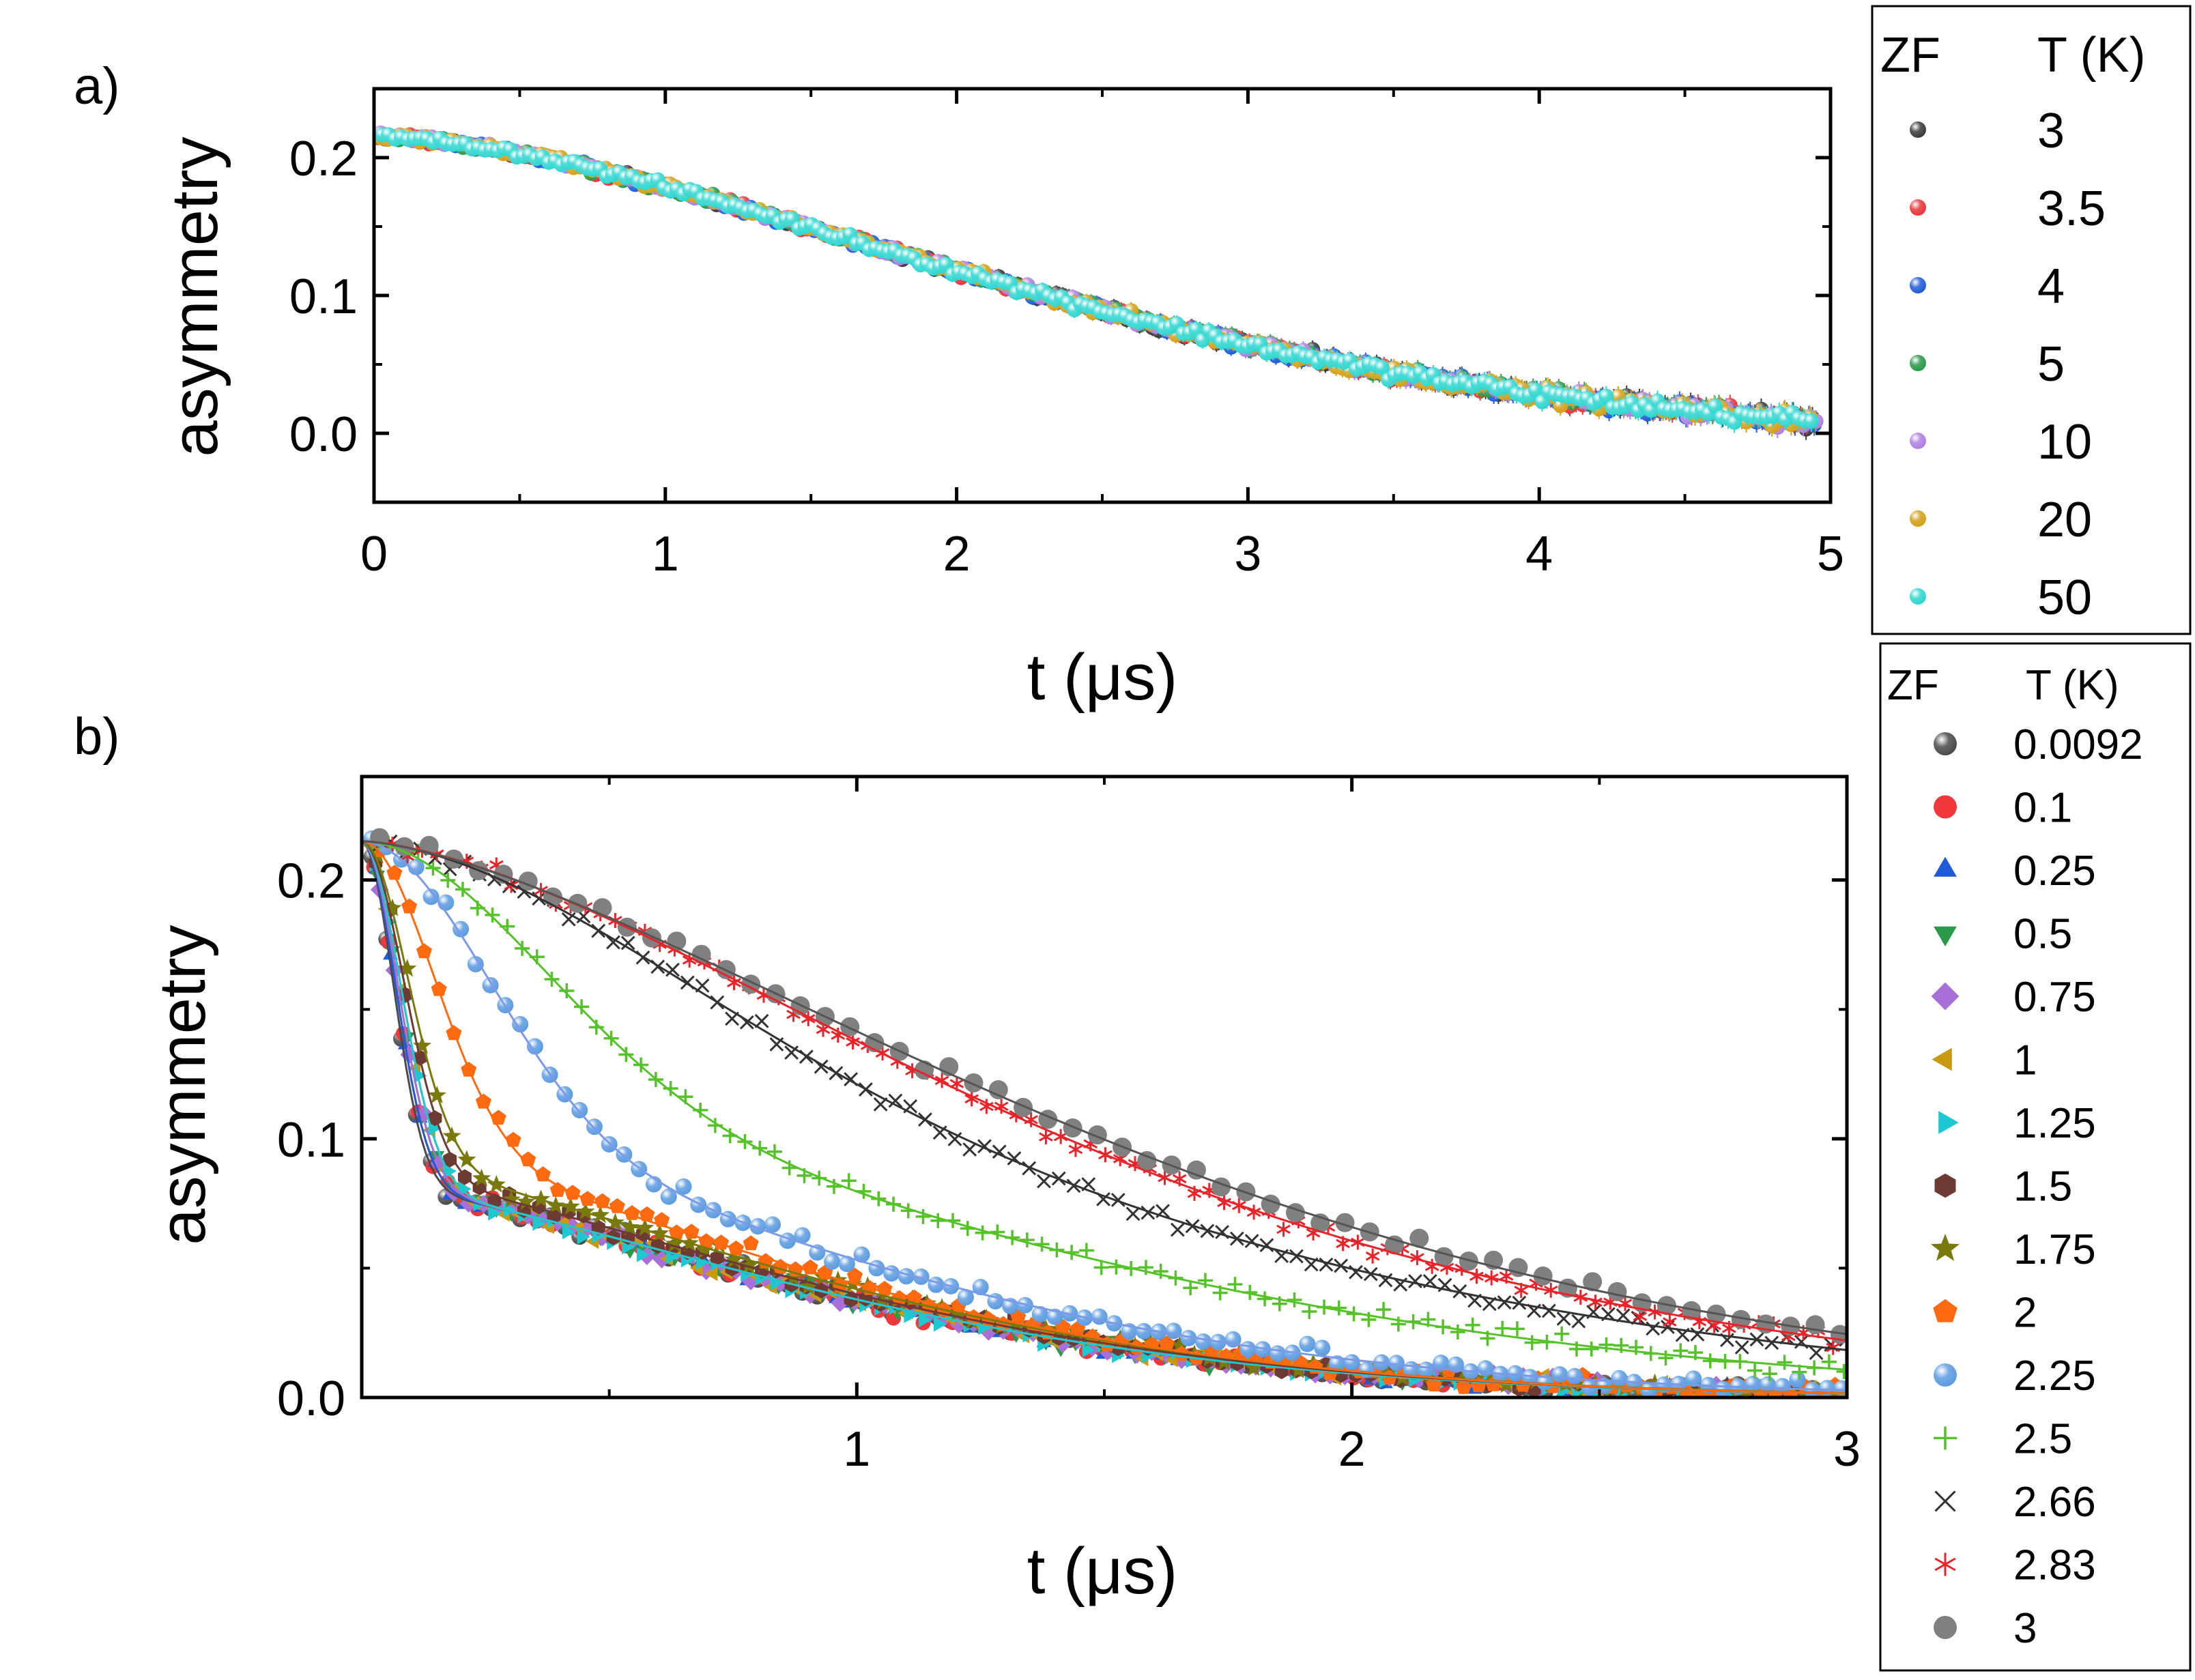 This screenshot has height=1680, width=2195. What do you see at coordinates (2091, 56) in the screenshot?
I see `legend-a-header-t: T (K)` at bounding box center [2091, 56].